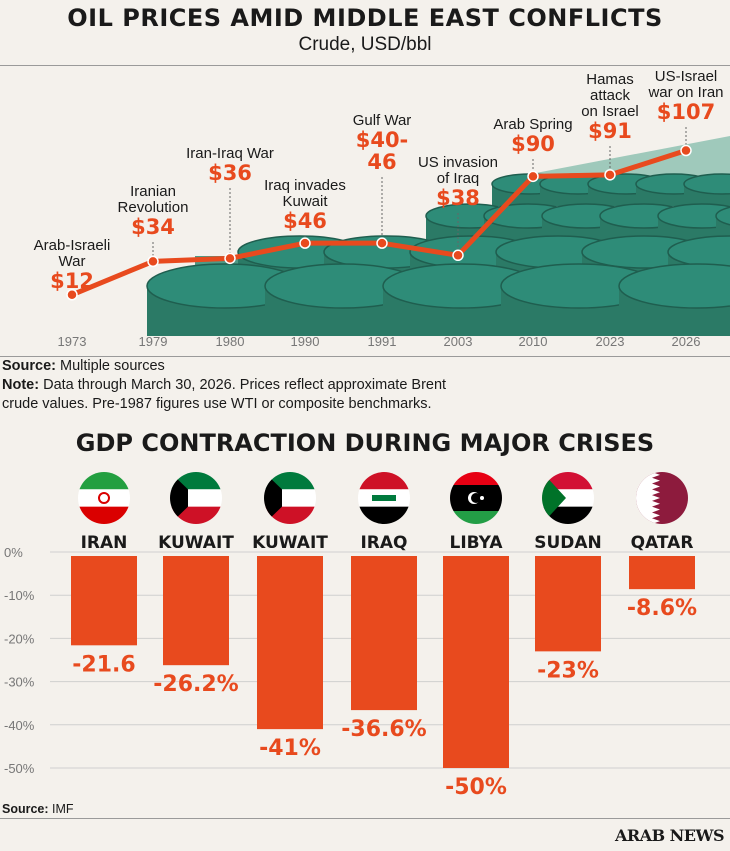 The width and height of the screenshot is (730, 851). I want to click on gdp-country-label: IRAQ, so click(383, 543).